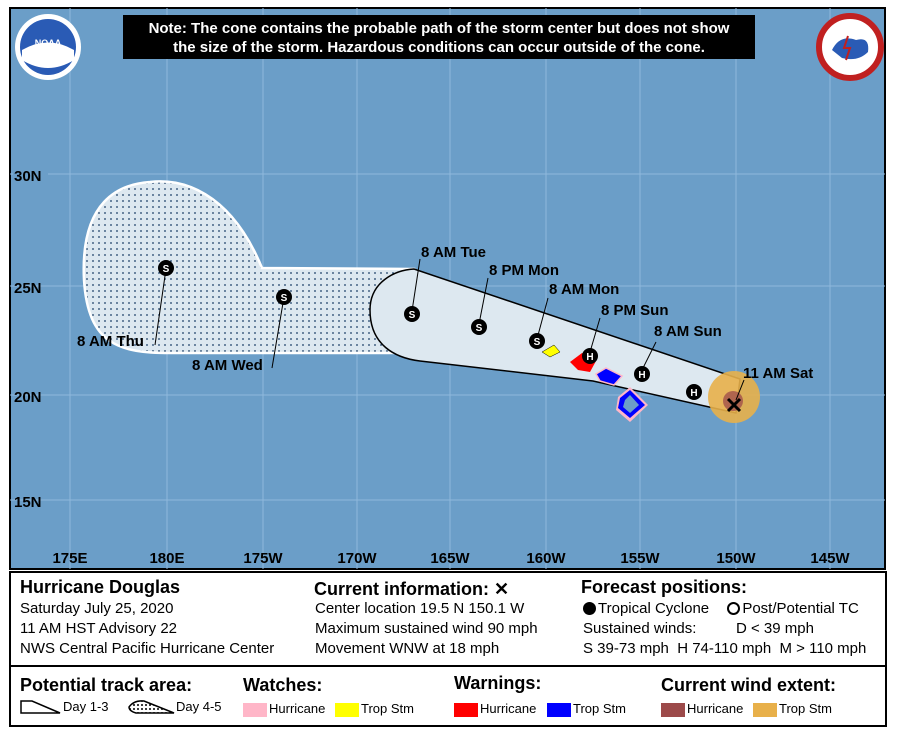 This screenshot has width=897, height=736. What do you see at coordinates (640, 628) in the screenshot?
I see `sustained-winds-label: Sustained winds:` at bounding box center [640, 628].